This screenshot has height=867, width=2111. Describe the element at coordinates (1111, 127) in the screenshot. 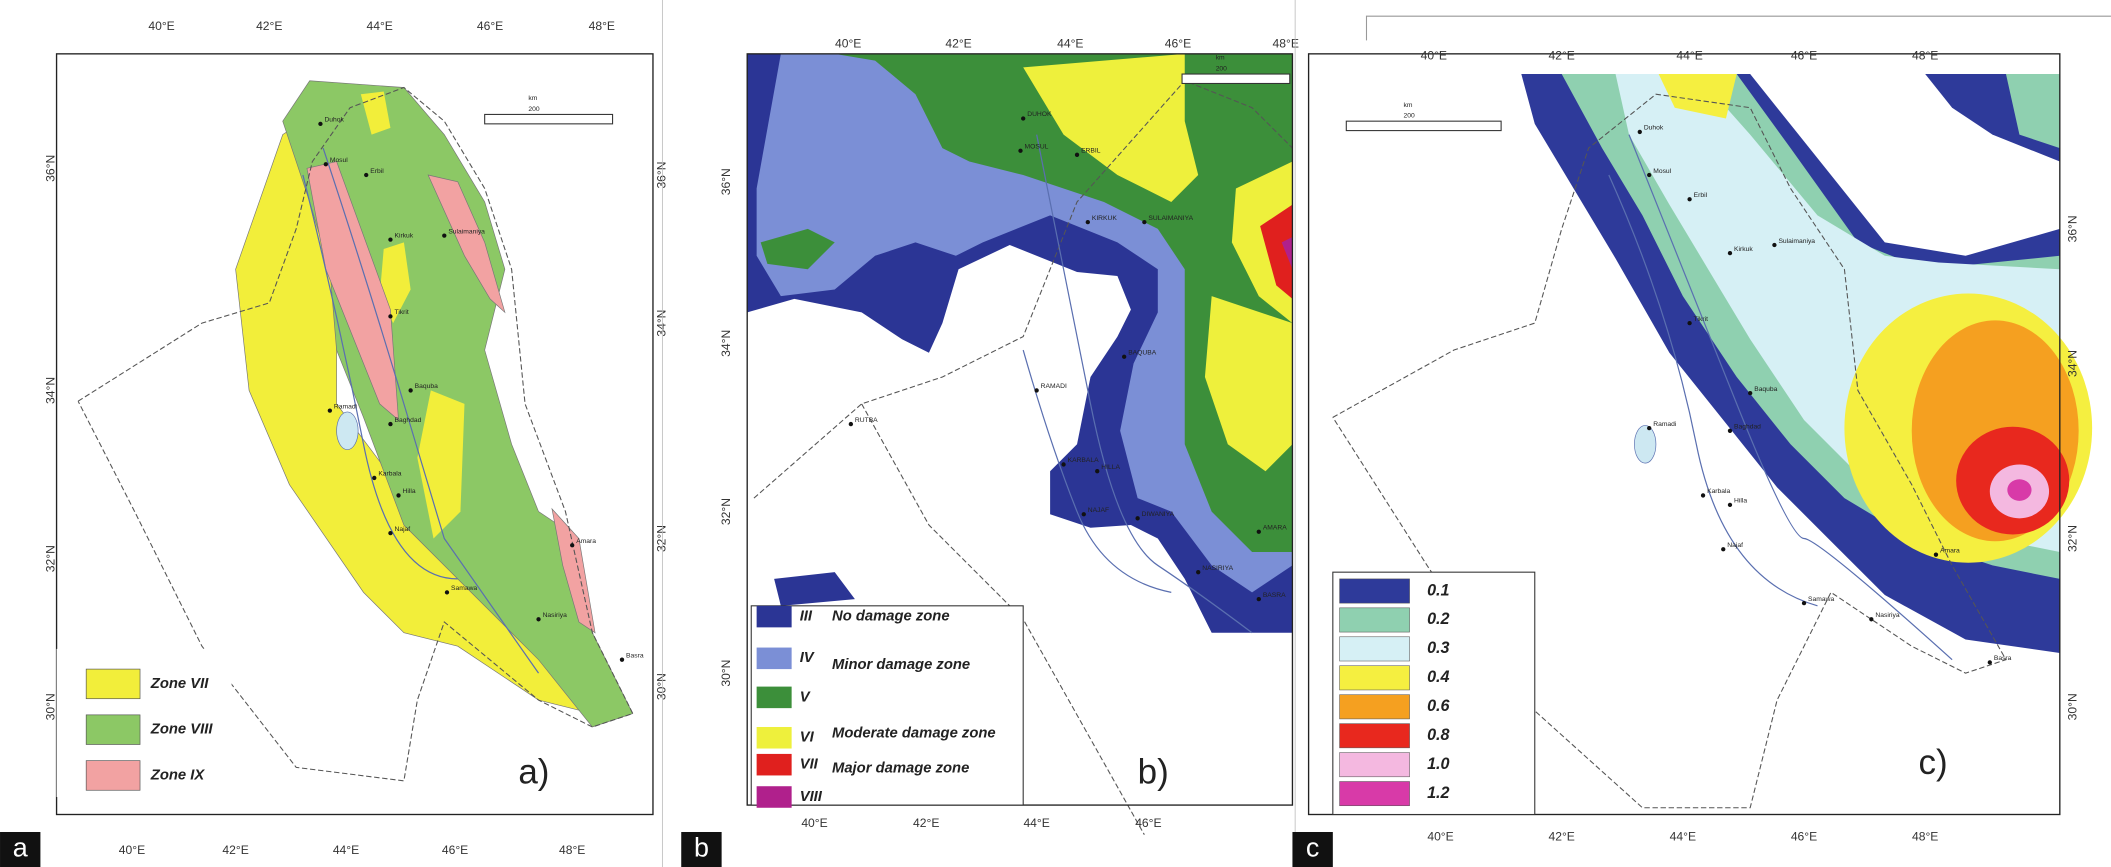

I see `zone-vi` at that location.